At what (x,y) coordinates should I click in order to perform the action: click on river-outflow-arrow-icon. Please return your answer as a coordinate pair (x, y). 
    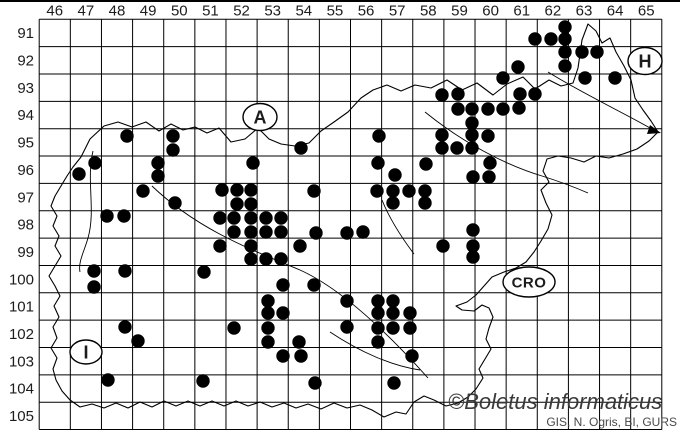
    Looking at the image, I should click on (654, 129).